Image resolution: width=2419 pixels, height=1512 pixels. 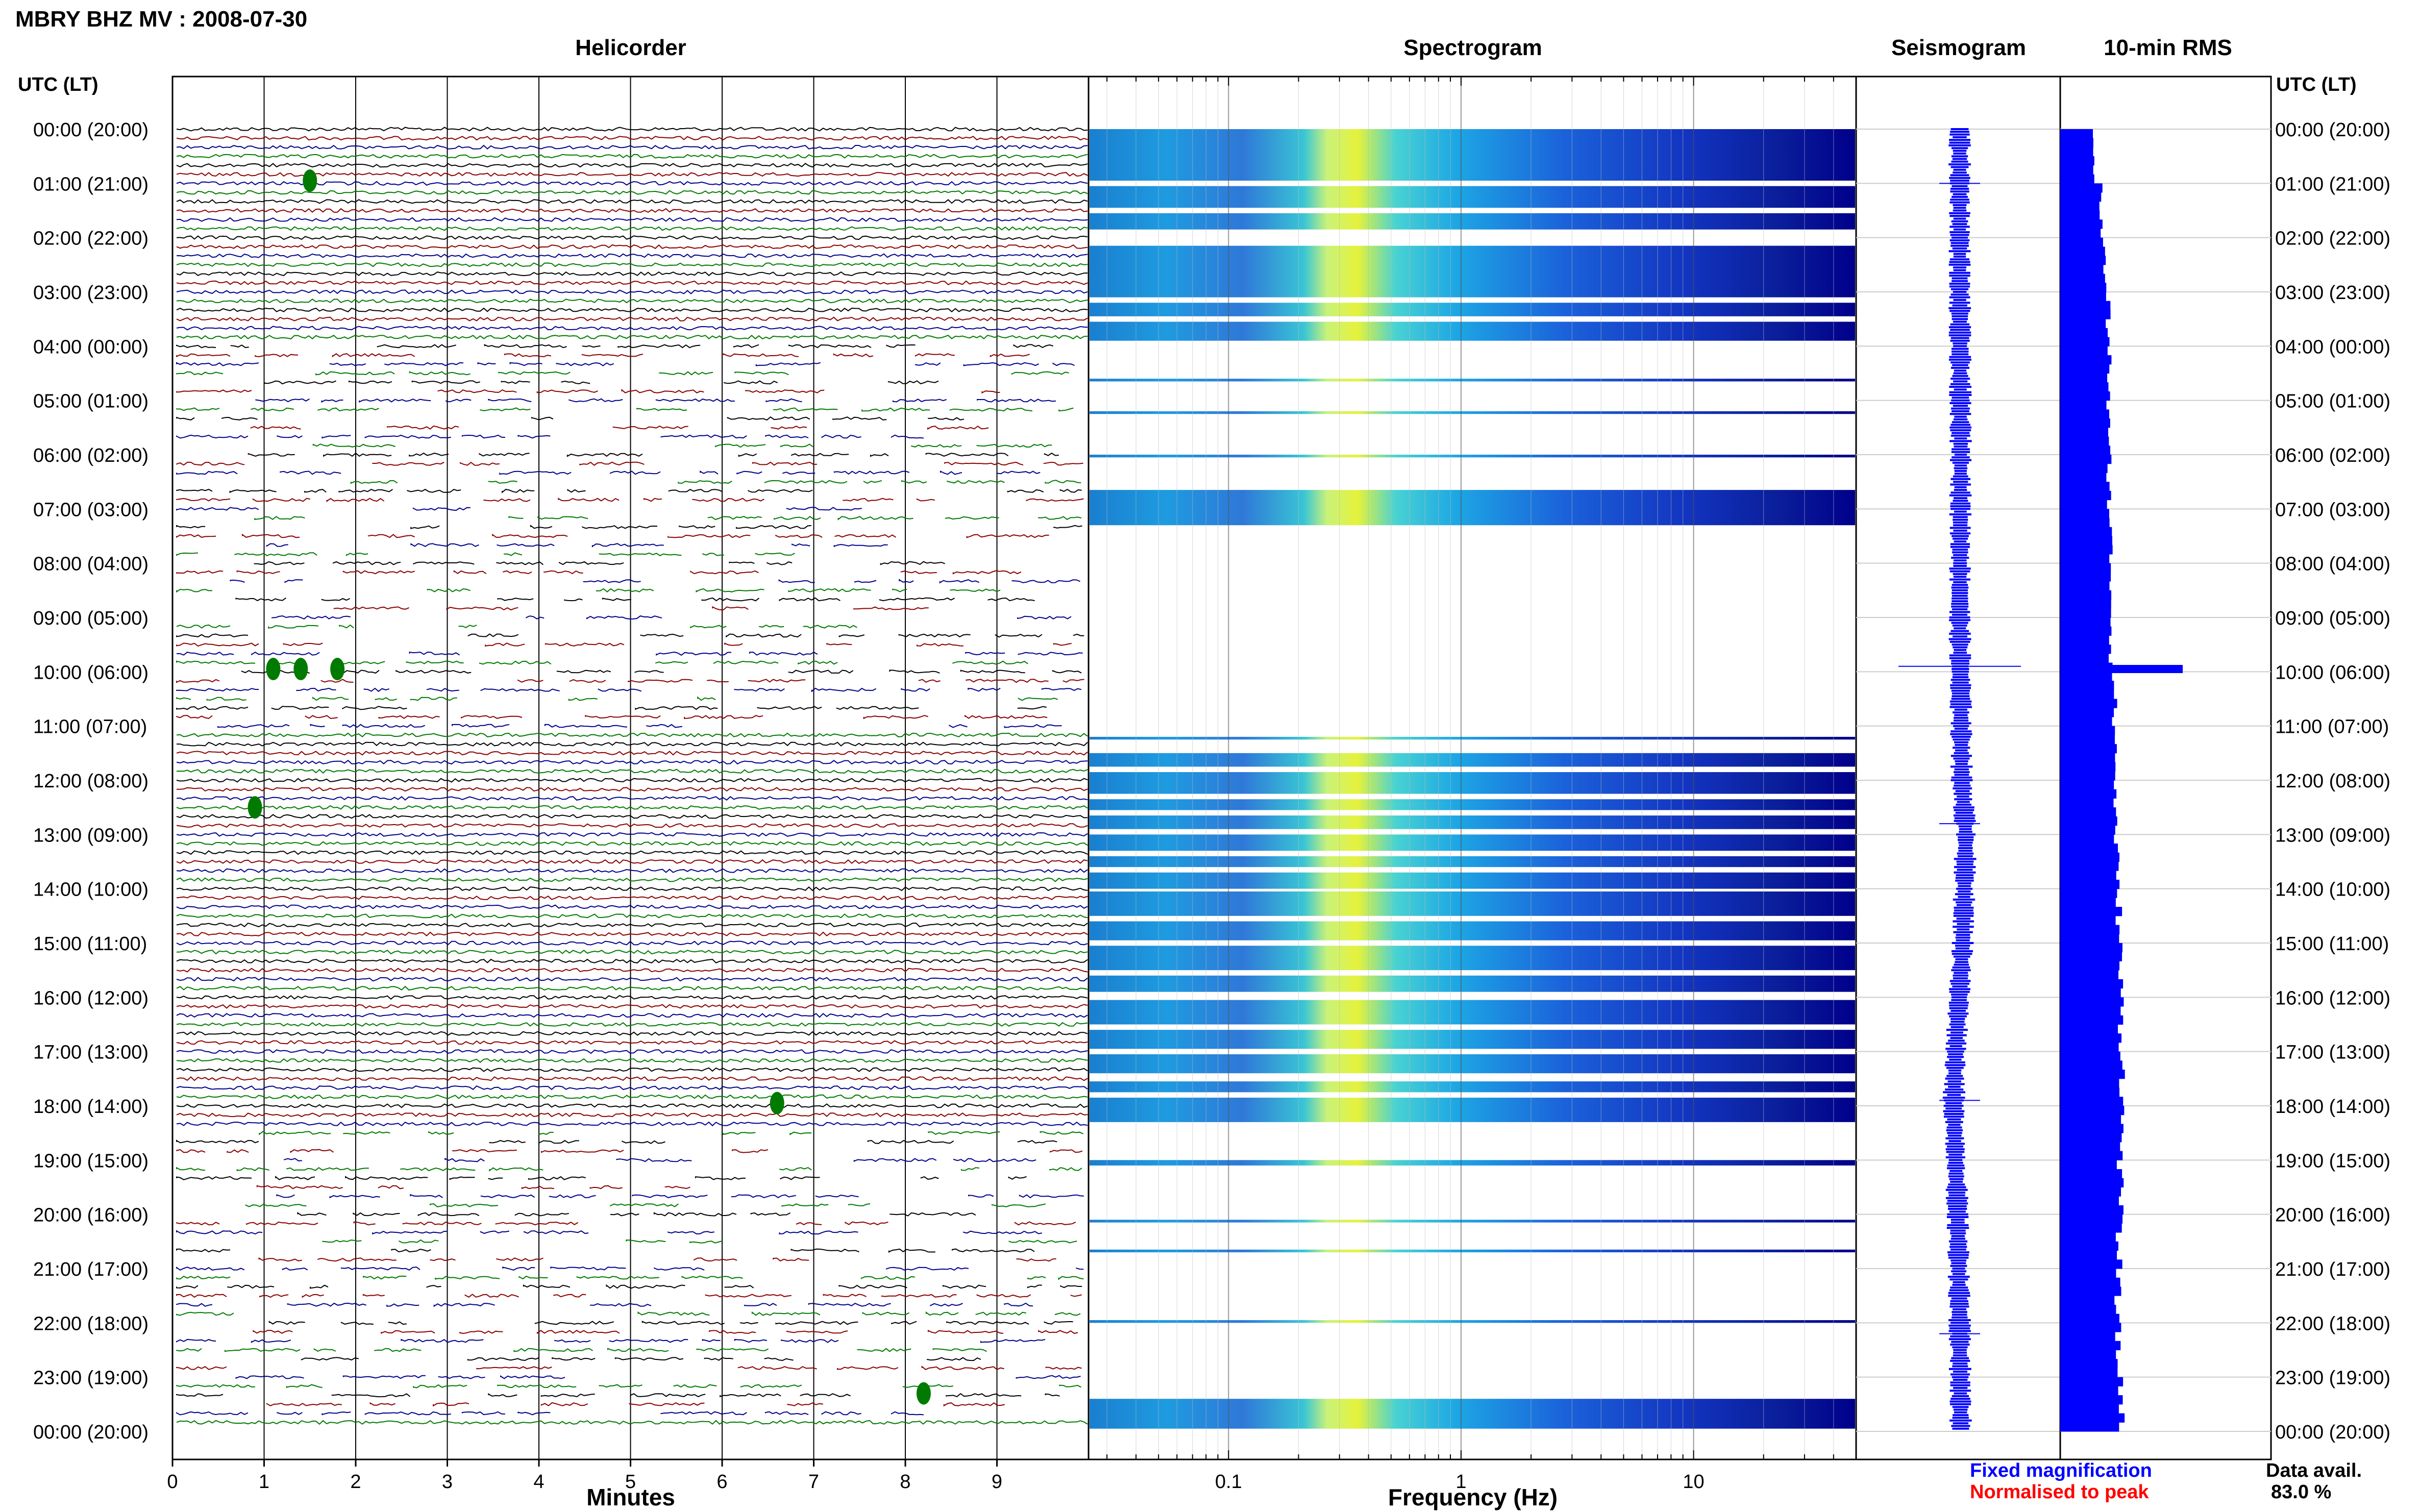 What do you see at coordinates (2121, 669) in the screenshot?
I see `rms-peak-bar` at bounding box center [2121, 669].